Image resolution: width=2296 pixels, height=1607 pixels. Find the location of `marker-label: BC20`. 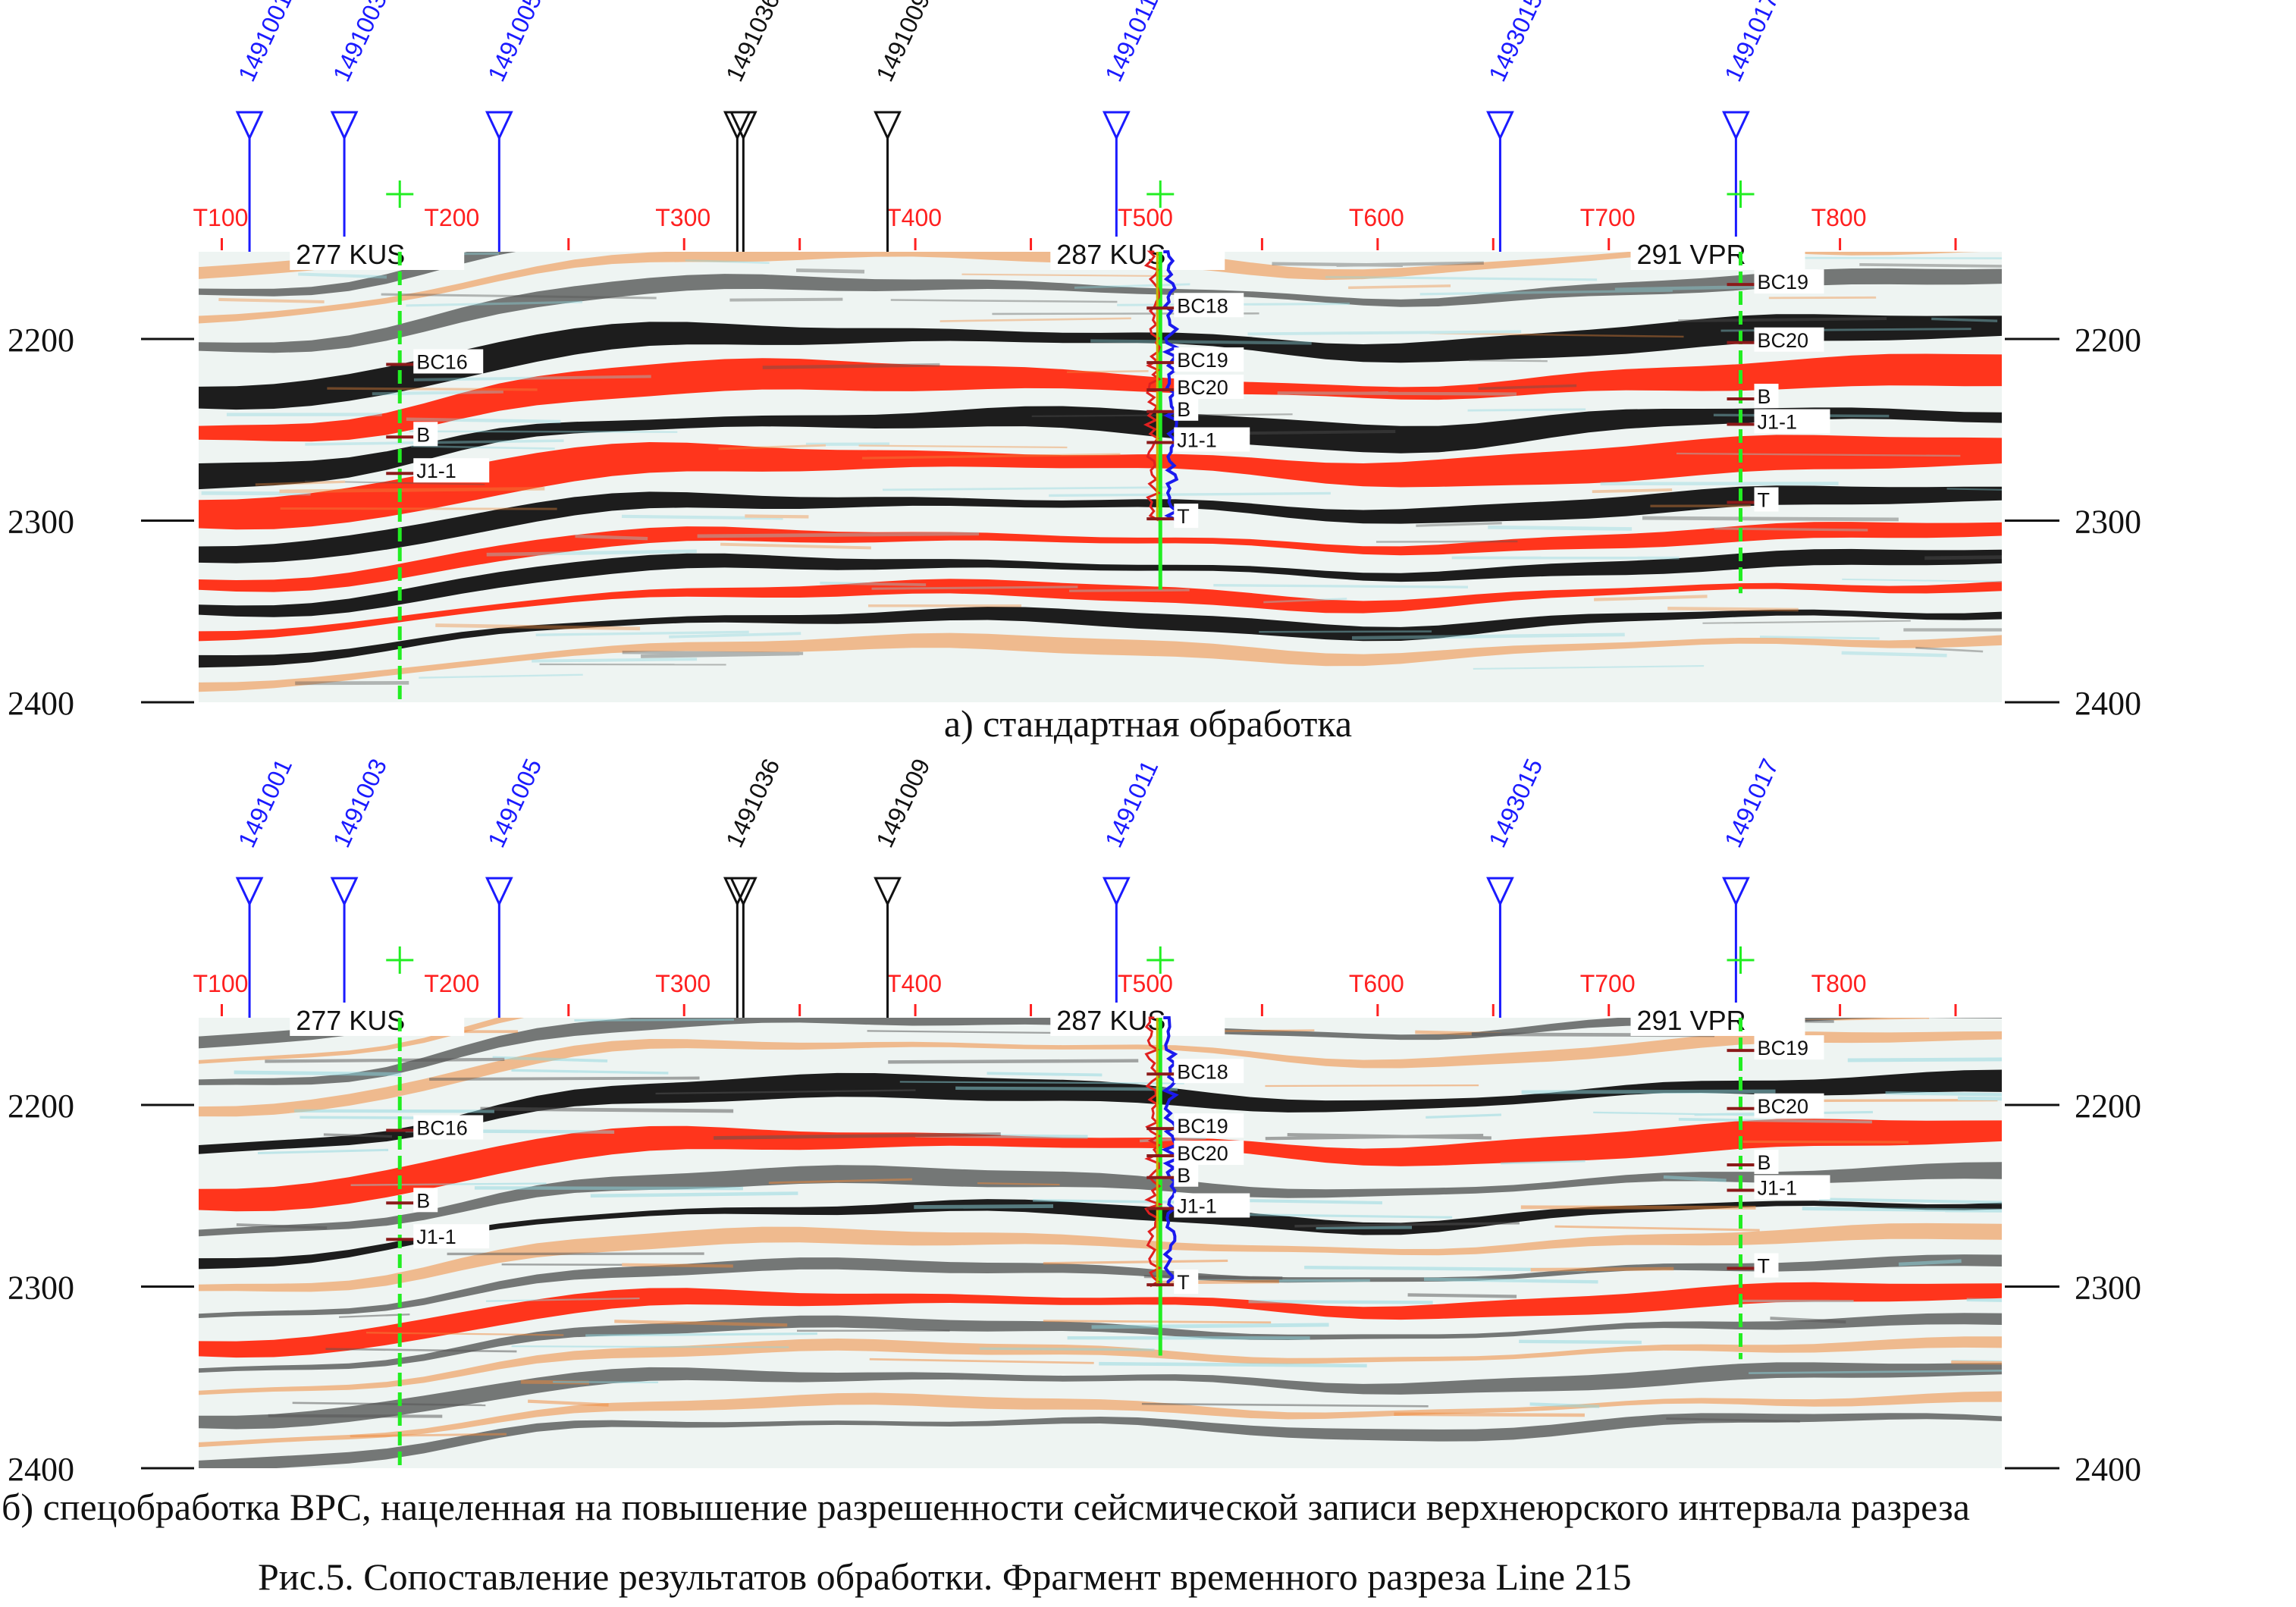

marker-label: BC20 is located at coordinates (1782, 340).